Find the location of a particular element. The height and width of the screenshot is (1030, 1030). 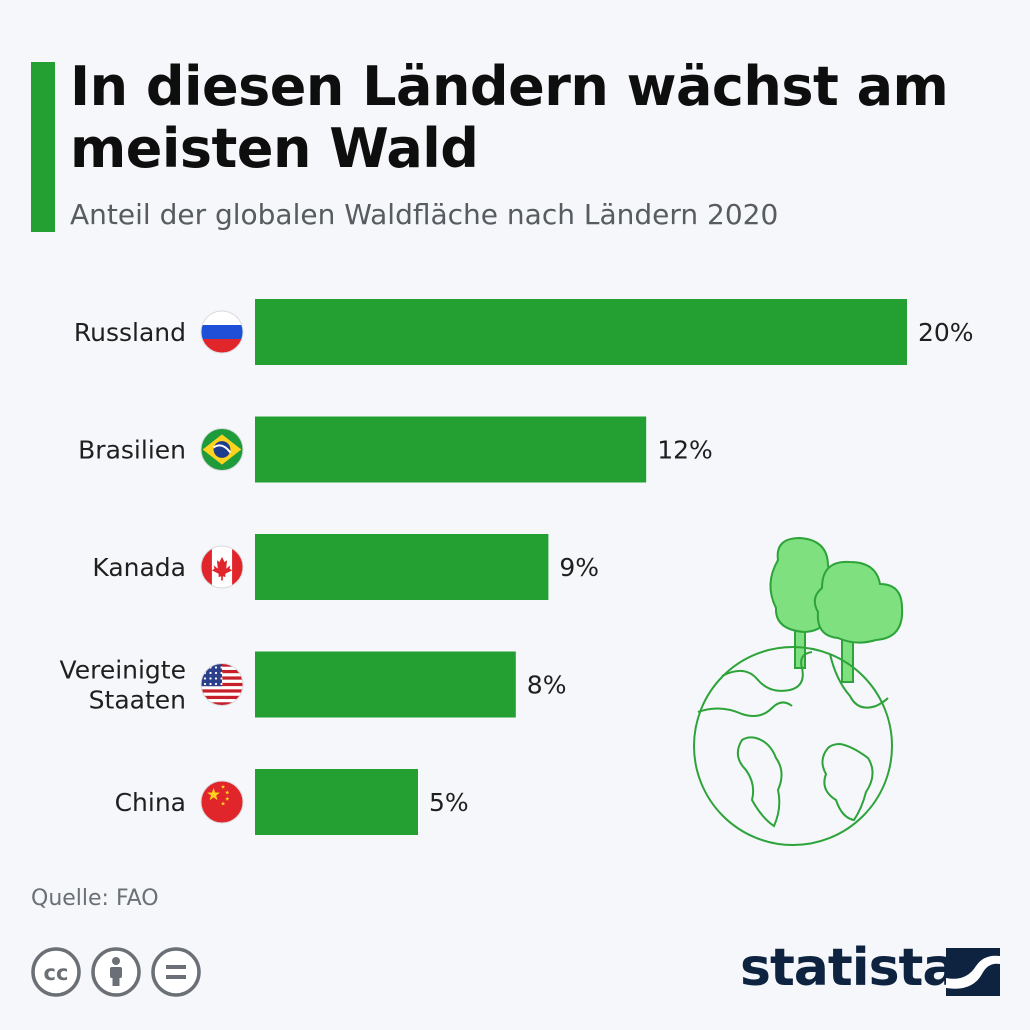

license-icons: cc is located at coordinates (116, 972).